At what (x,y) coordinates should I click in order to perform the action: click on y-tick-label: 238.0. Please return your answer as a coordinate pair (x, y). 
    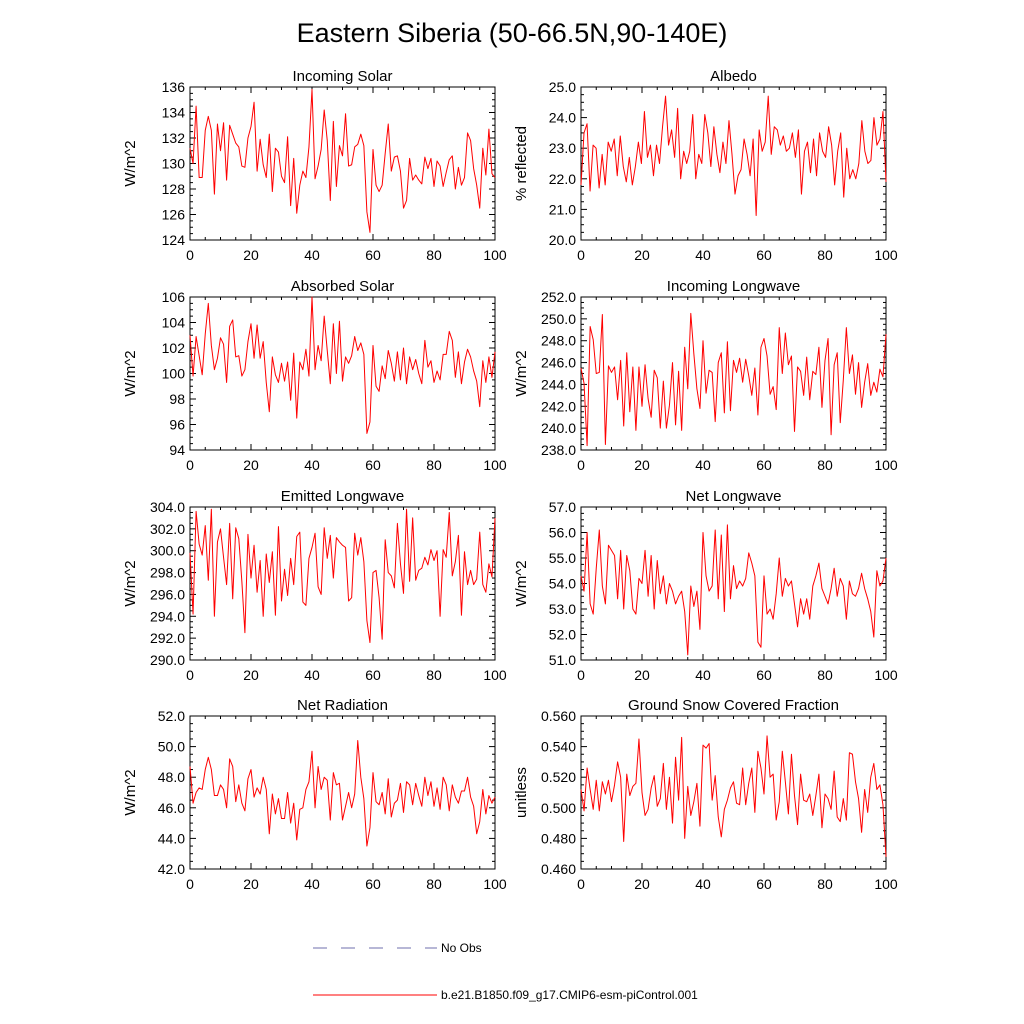
    Looking at the image, I should click on (558, 450).